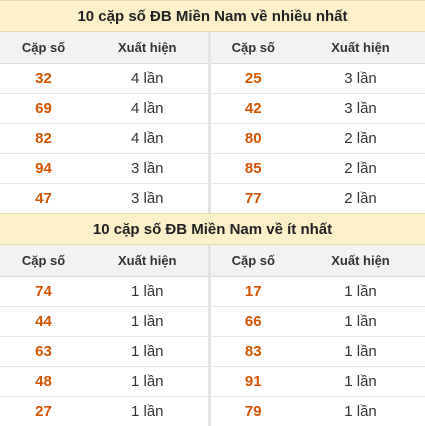  I want to click on table-row: 47 3 lần 77 2 lần, so click(212, 199).